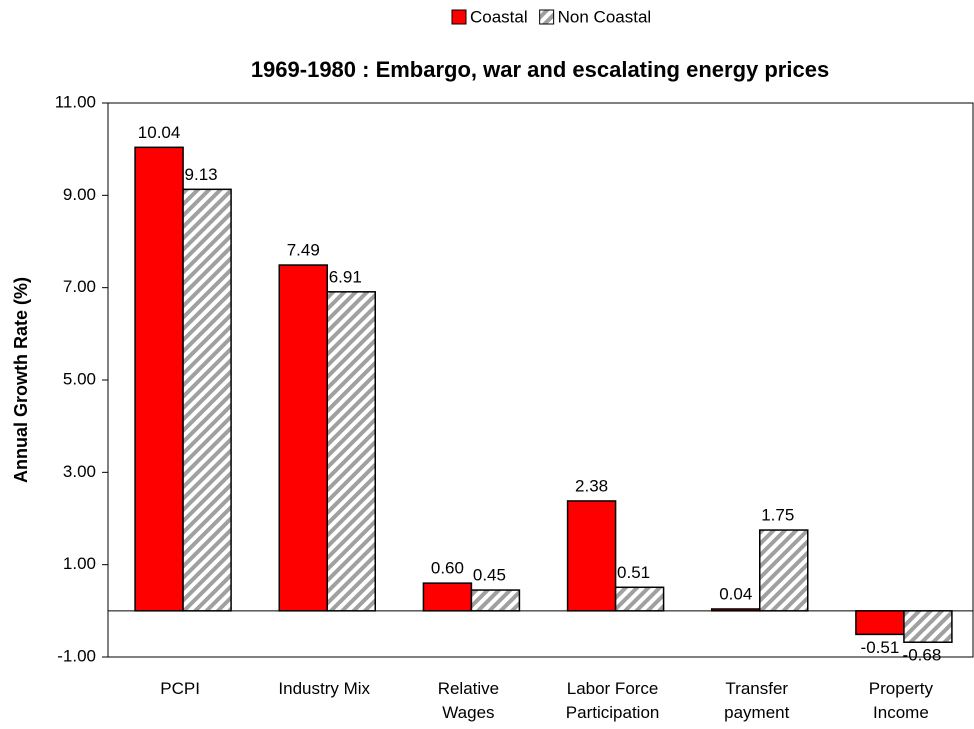 This screenshot has width=974, height=729. What do you see at coordinates (447, 568) in the screenshot?
I see `value-label: 0.60` at bounding box center [447, 568].